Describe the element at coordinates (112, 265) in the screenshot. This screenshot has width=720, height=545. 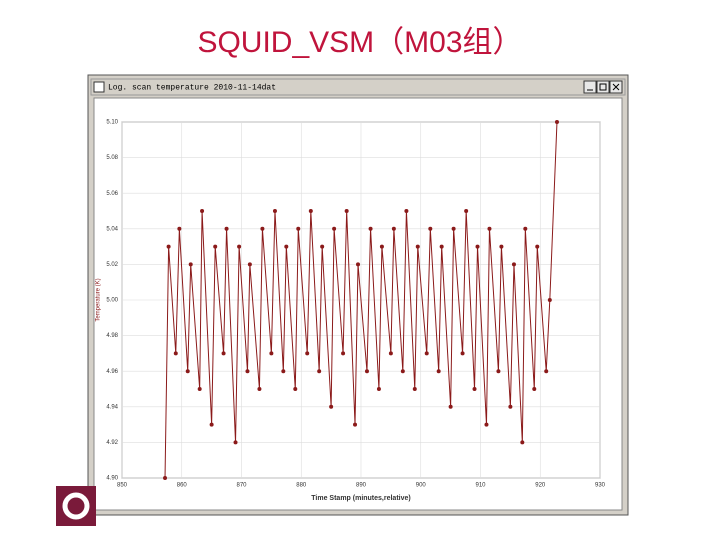
I see `y-tick-label: 5.02` at that location.